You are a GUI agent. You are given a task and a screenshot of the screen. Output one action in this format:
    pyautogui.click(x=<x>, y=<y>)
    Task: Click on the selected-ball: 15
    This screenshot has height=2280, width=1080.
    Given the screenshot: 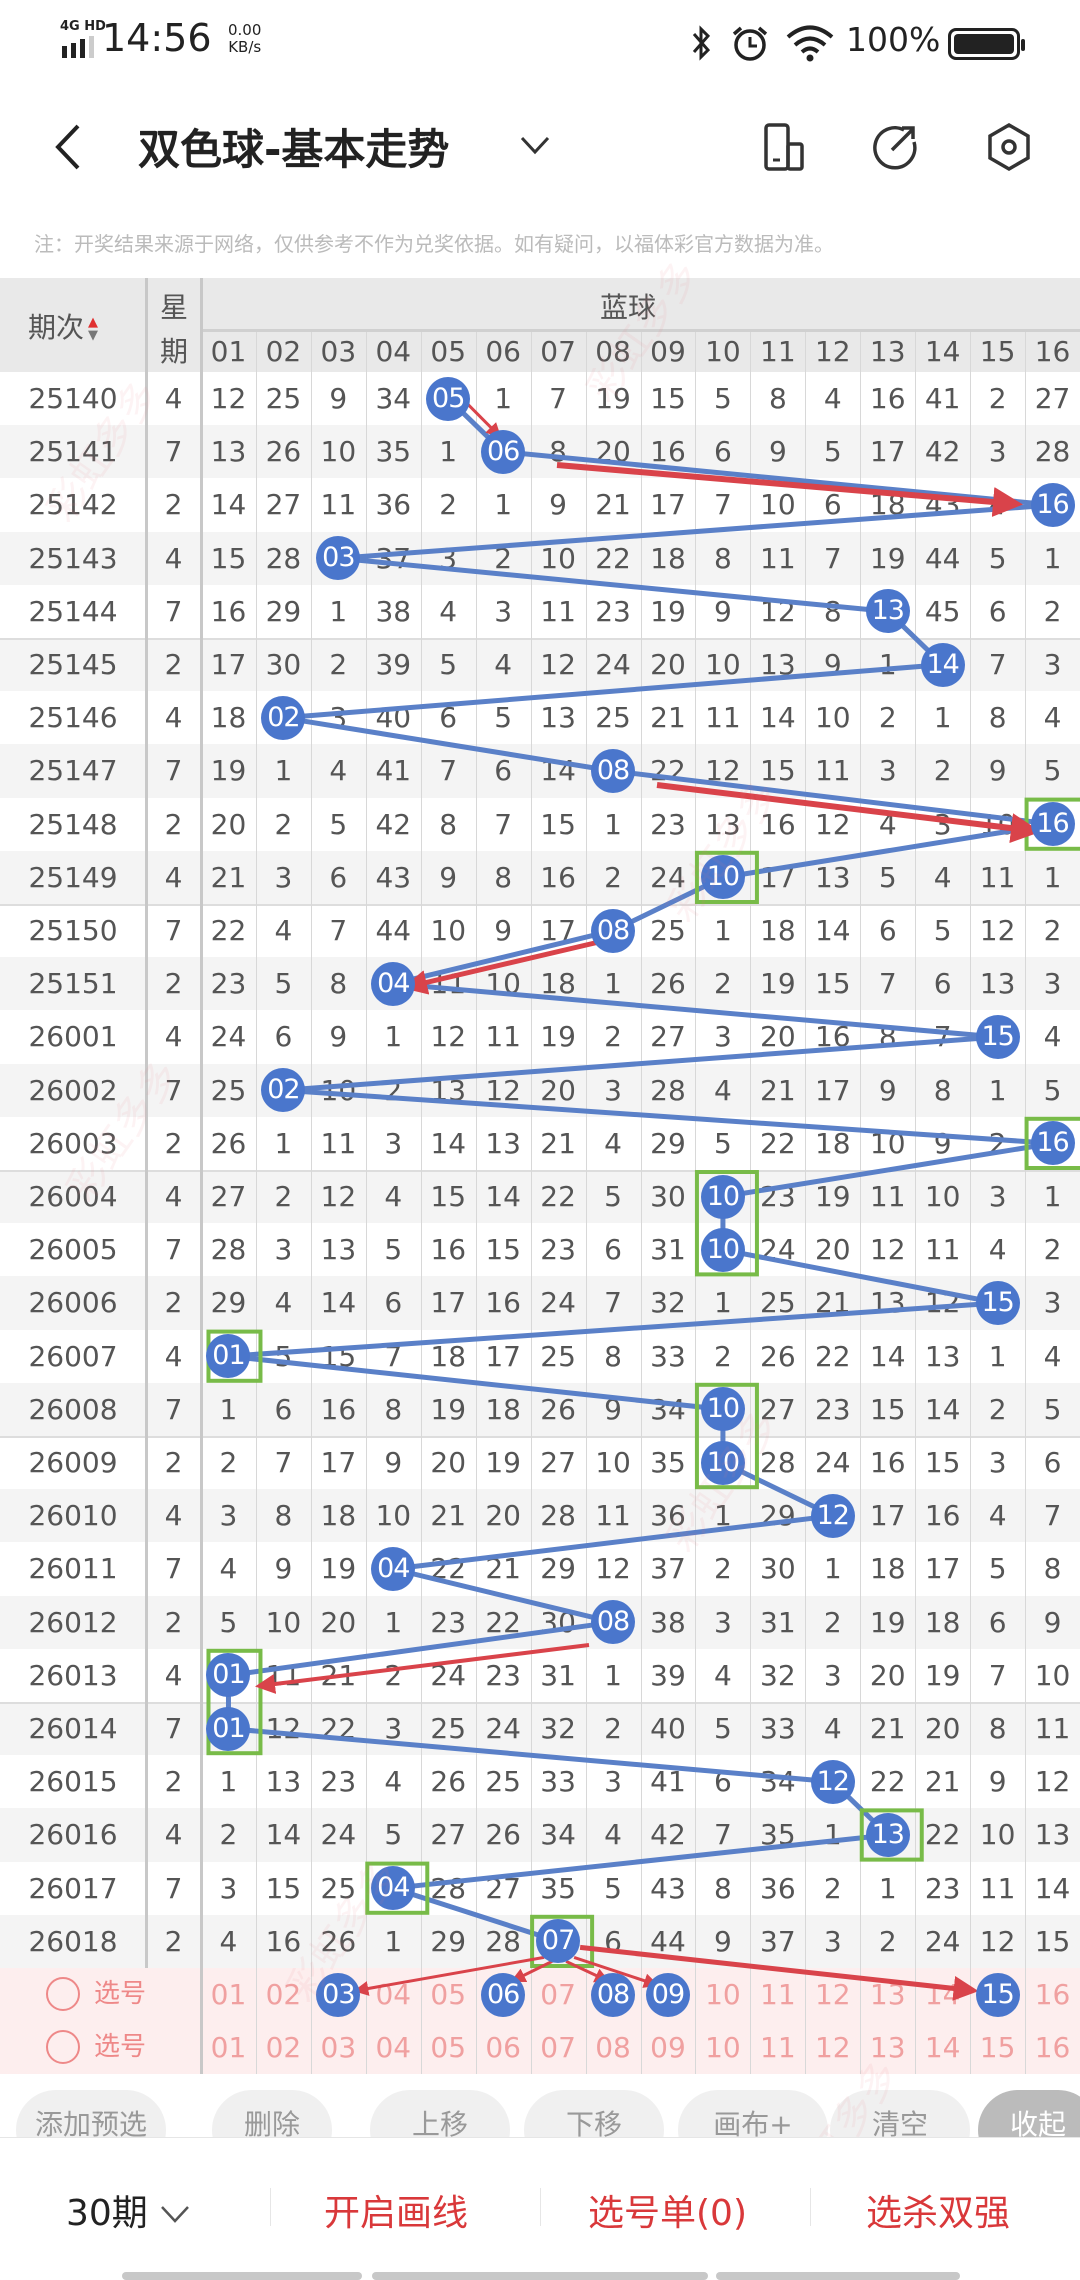 What is the action you would take?
    pyautogui.click(x=997, y=1994)
    